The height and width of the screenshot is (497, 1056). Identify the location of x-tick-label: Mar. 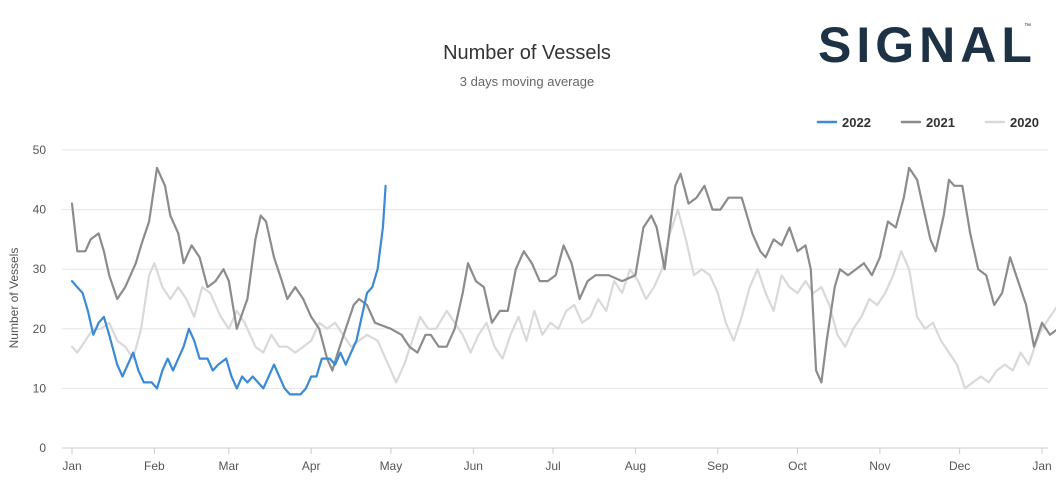
(228, 466).